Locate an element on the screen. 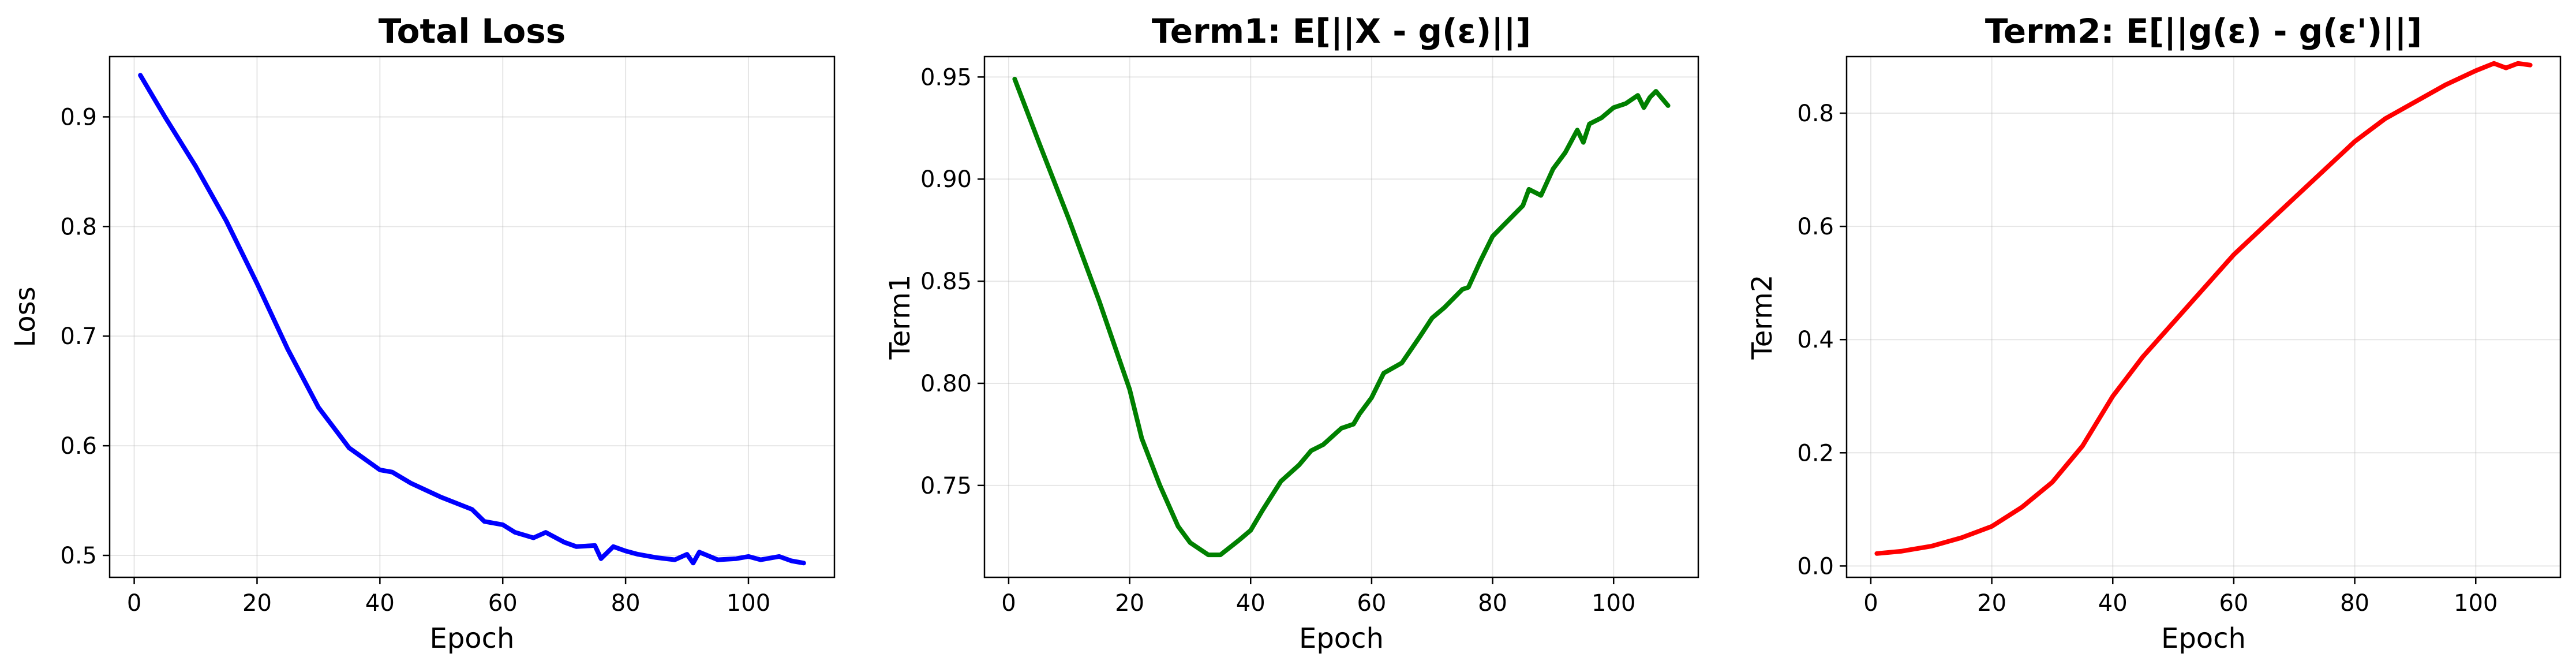 The height and width of the screenshot is (672, 2576). chart-title: Total Loss is located at coordinates (472, 31).